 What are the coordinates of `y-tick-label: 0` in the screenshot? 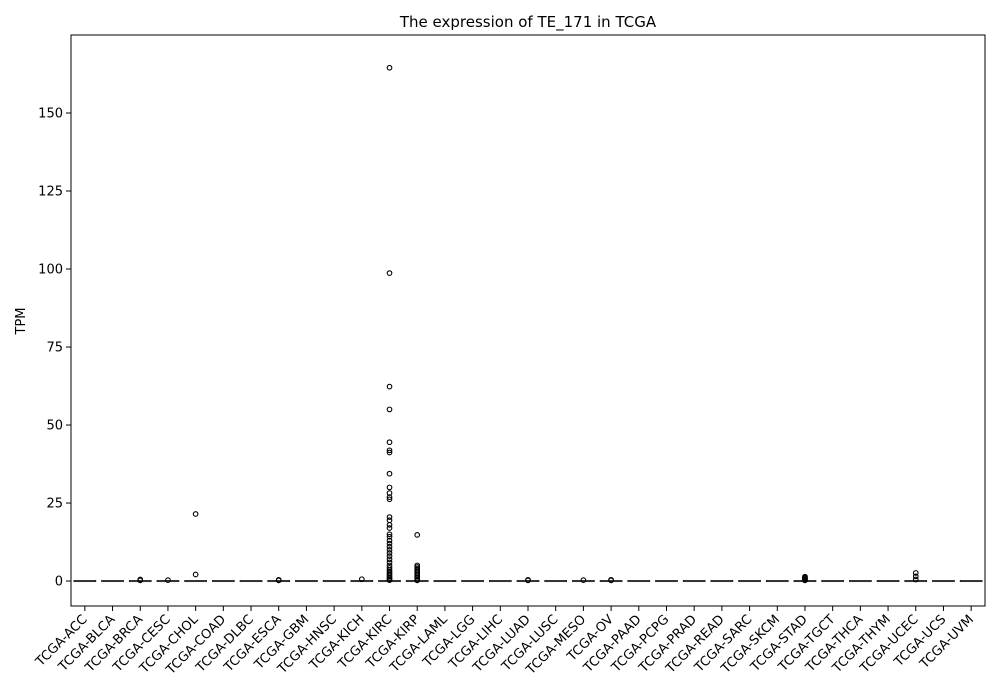 It's located at (59, 582).